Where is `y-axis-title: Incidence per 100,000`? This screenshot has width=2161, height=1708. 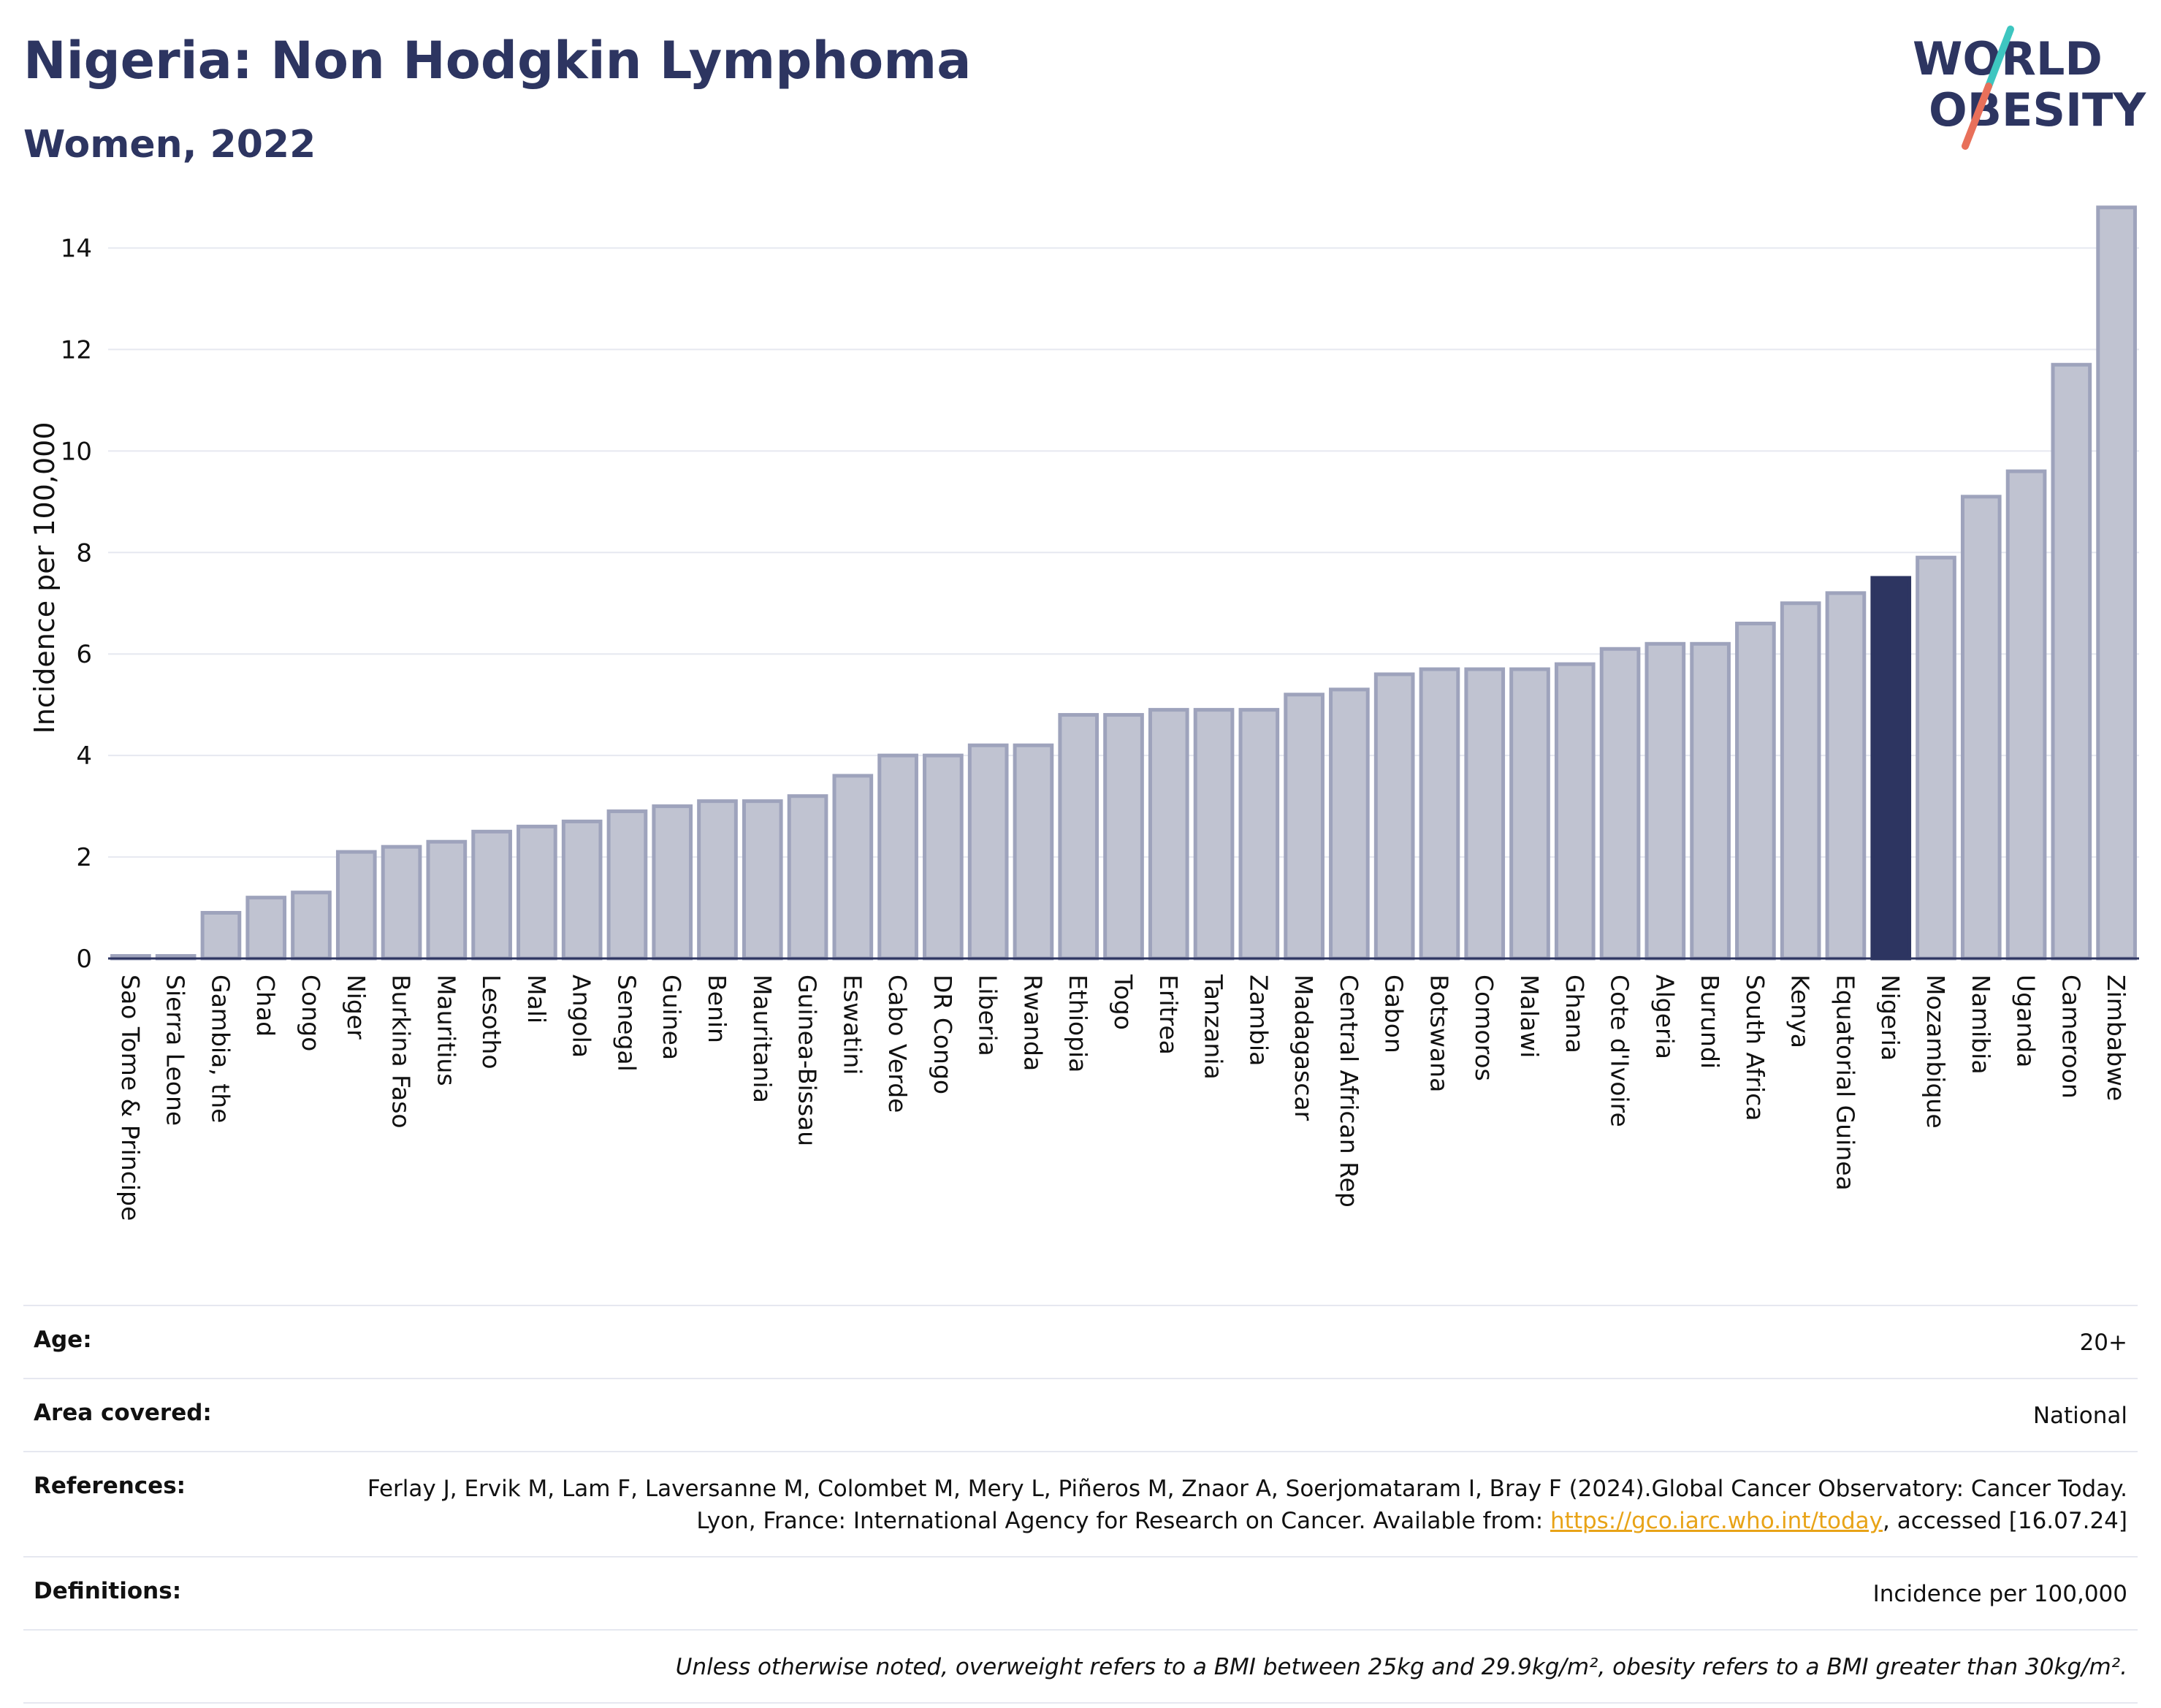 y-axis-title: Incidence per 100,000 is located at coordinates (45, 577).